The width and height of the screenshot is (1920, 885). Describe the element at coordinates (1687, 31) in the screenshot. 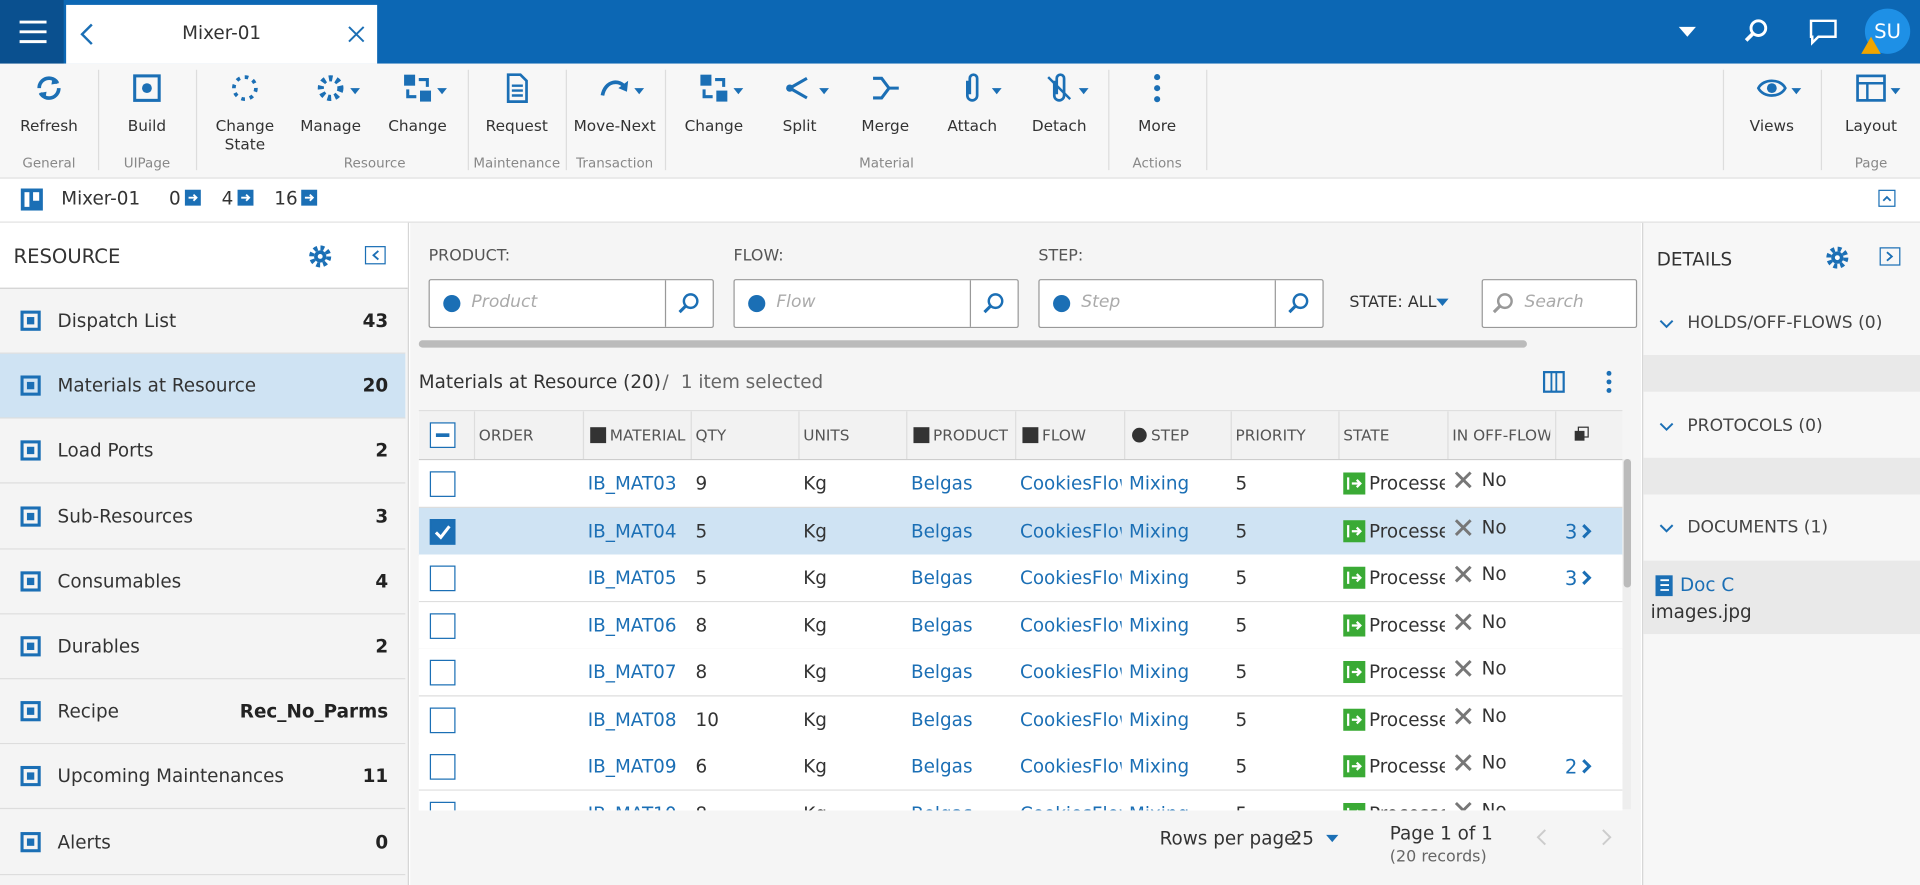

I see `dropdown-icon` at that location.